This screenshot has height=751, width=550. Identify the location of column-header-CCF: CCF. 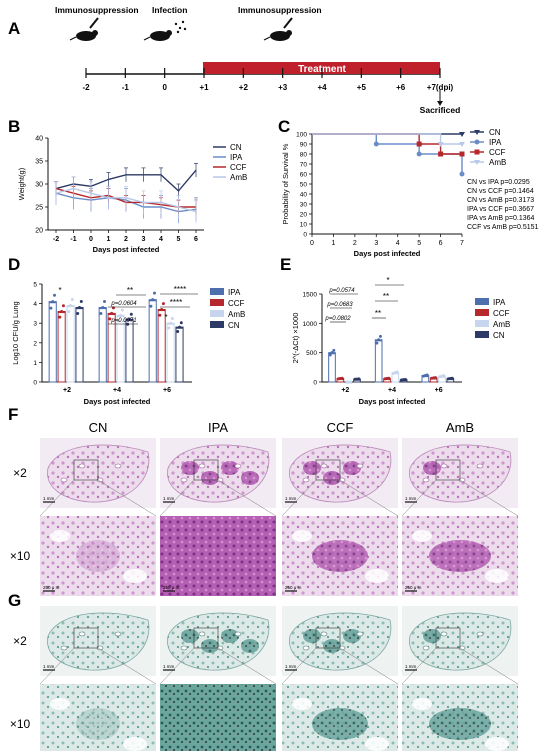
(340, 427).